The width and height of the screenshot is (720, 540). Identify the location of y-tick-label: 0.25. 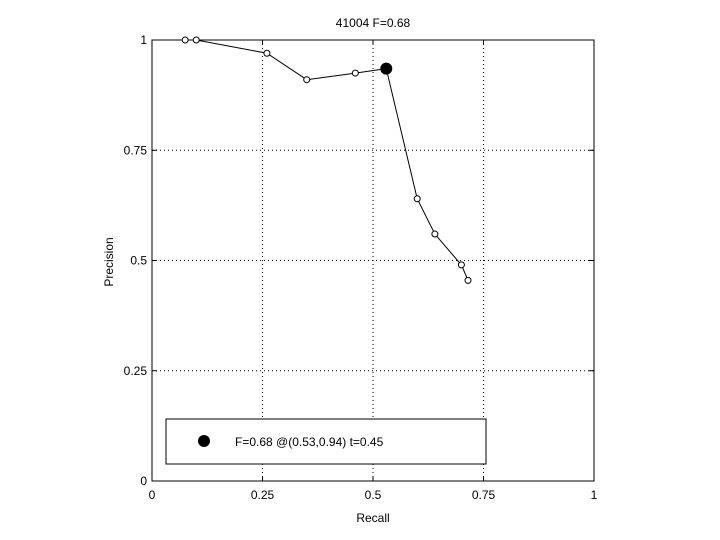
(136, 371).